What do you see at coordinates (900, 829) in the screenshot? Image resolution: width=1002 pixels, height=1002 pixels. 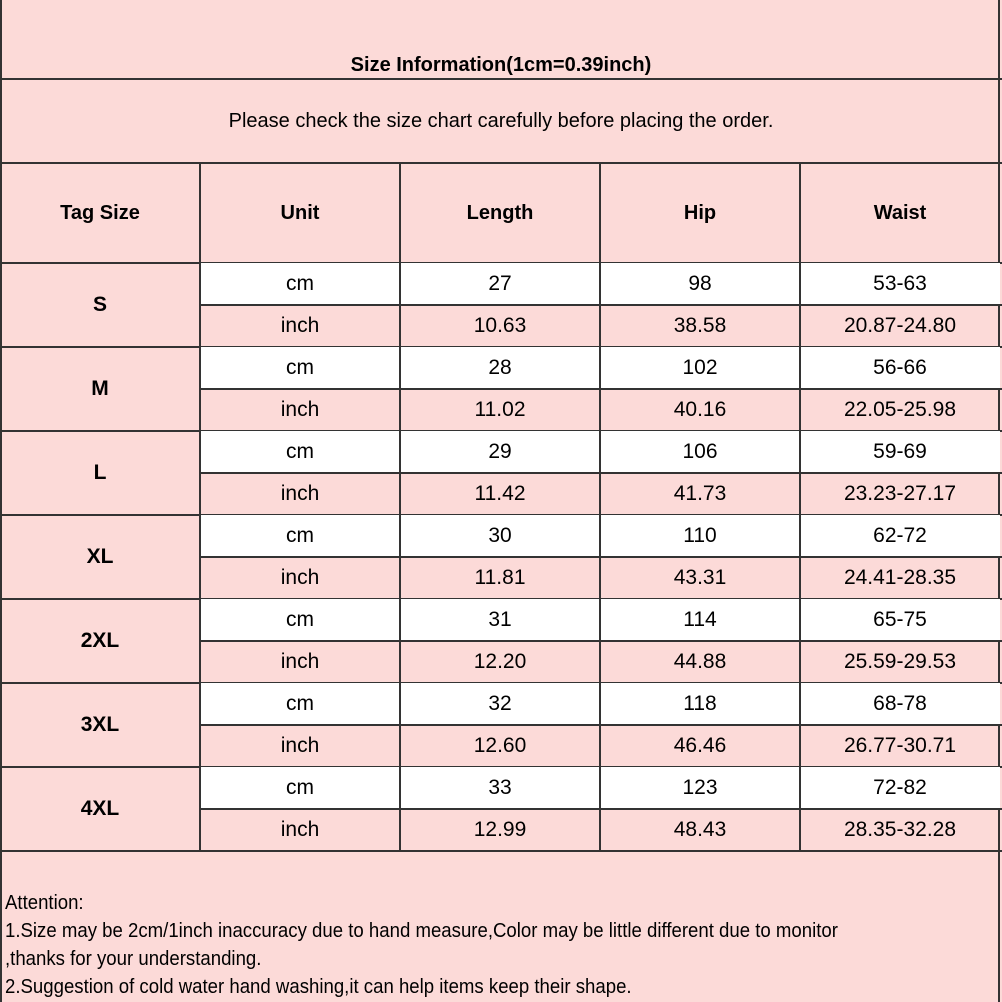 I see `table-cell-inch-waist: 28.35-32.28` at bounding box center [900, 829].